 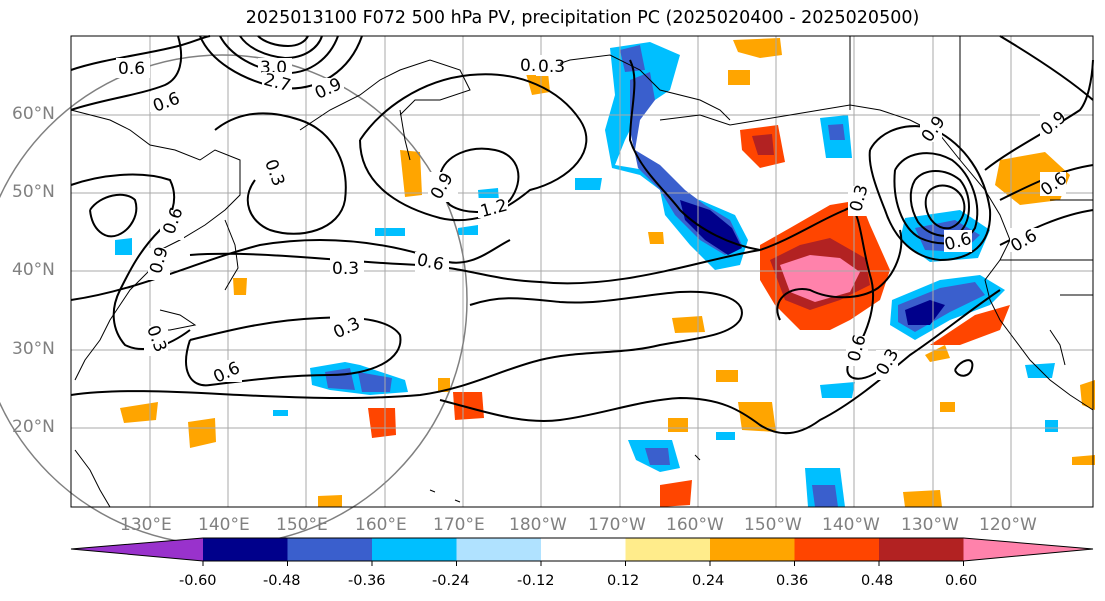 What do you see at coordinates (459, 525) in the screenshot?
I see `lon-label: 170°E` at bounding box center [459, 525].